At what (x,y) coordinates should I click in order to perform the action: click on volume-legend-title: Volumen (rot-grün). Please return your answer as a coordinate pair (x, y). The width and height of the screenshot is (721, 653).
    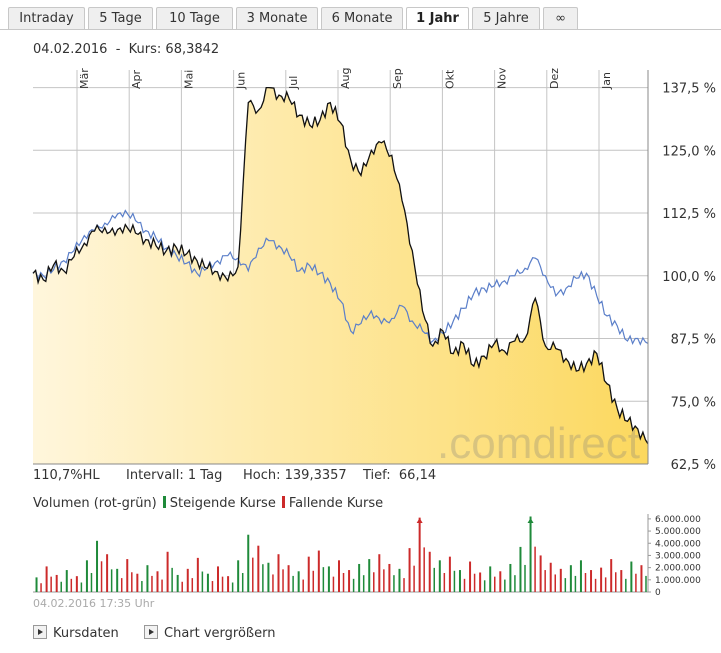
    Looking at the image, I should click on (95, 503).